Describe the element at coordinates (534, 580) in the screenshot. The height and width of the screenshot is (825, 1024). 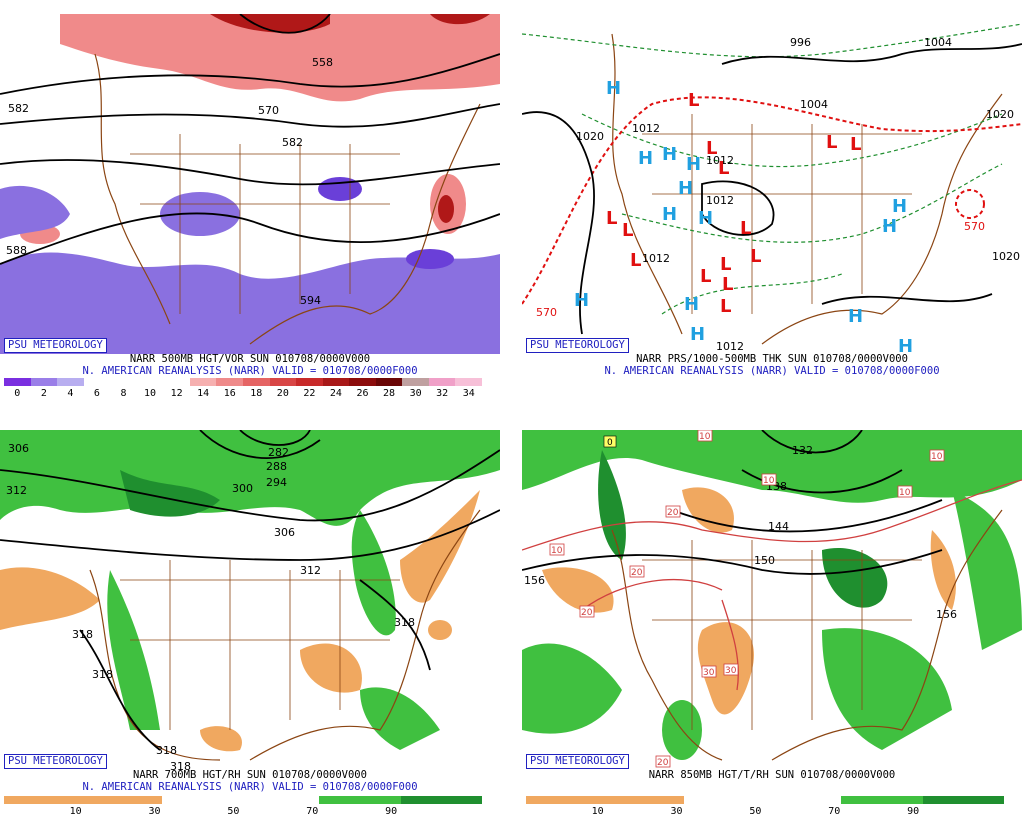
I see `svg-text: 156` at that location.